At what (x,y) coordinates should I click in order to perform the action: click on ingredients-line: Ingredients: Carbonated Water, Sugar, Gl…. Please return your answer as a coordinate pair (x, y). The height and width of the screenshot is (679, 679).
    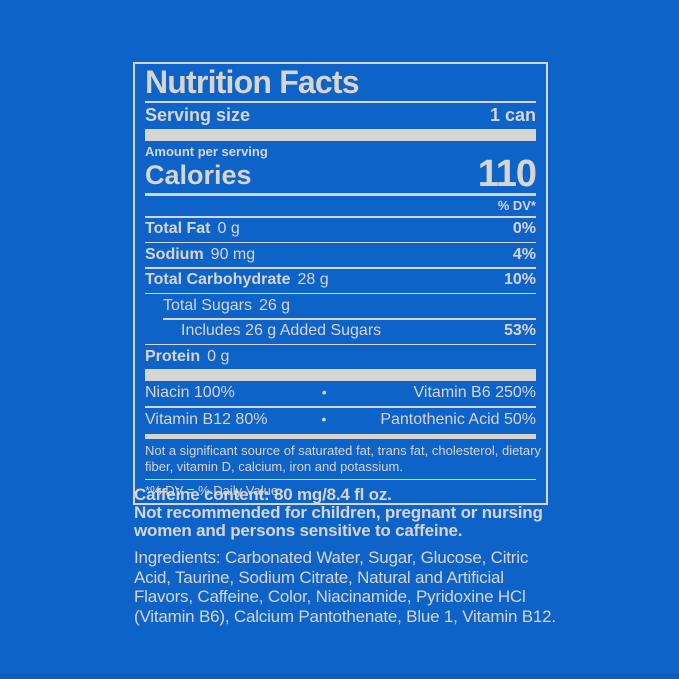
    Looking at the image, I should click on (331, 557).